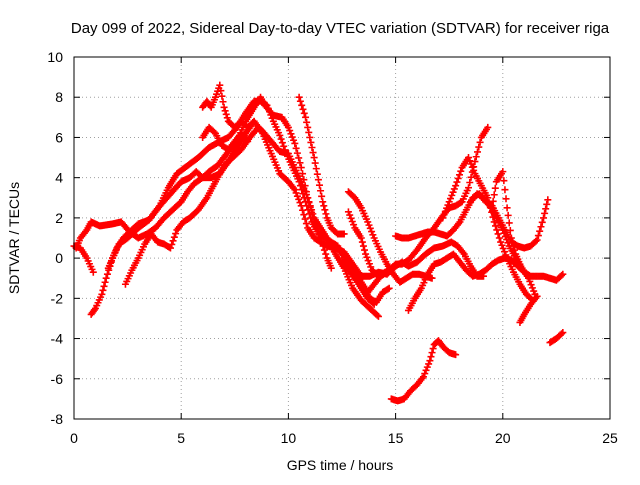 Image resolution: width=640 pixels, height=485 pixels. What do you see at coordinates (14, 238) in the screenshot?
I see `y-axis-label: SDTVAR / TECUs` at bounding box center [14, 238].